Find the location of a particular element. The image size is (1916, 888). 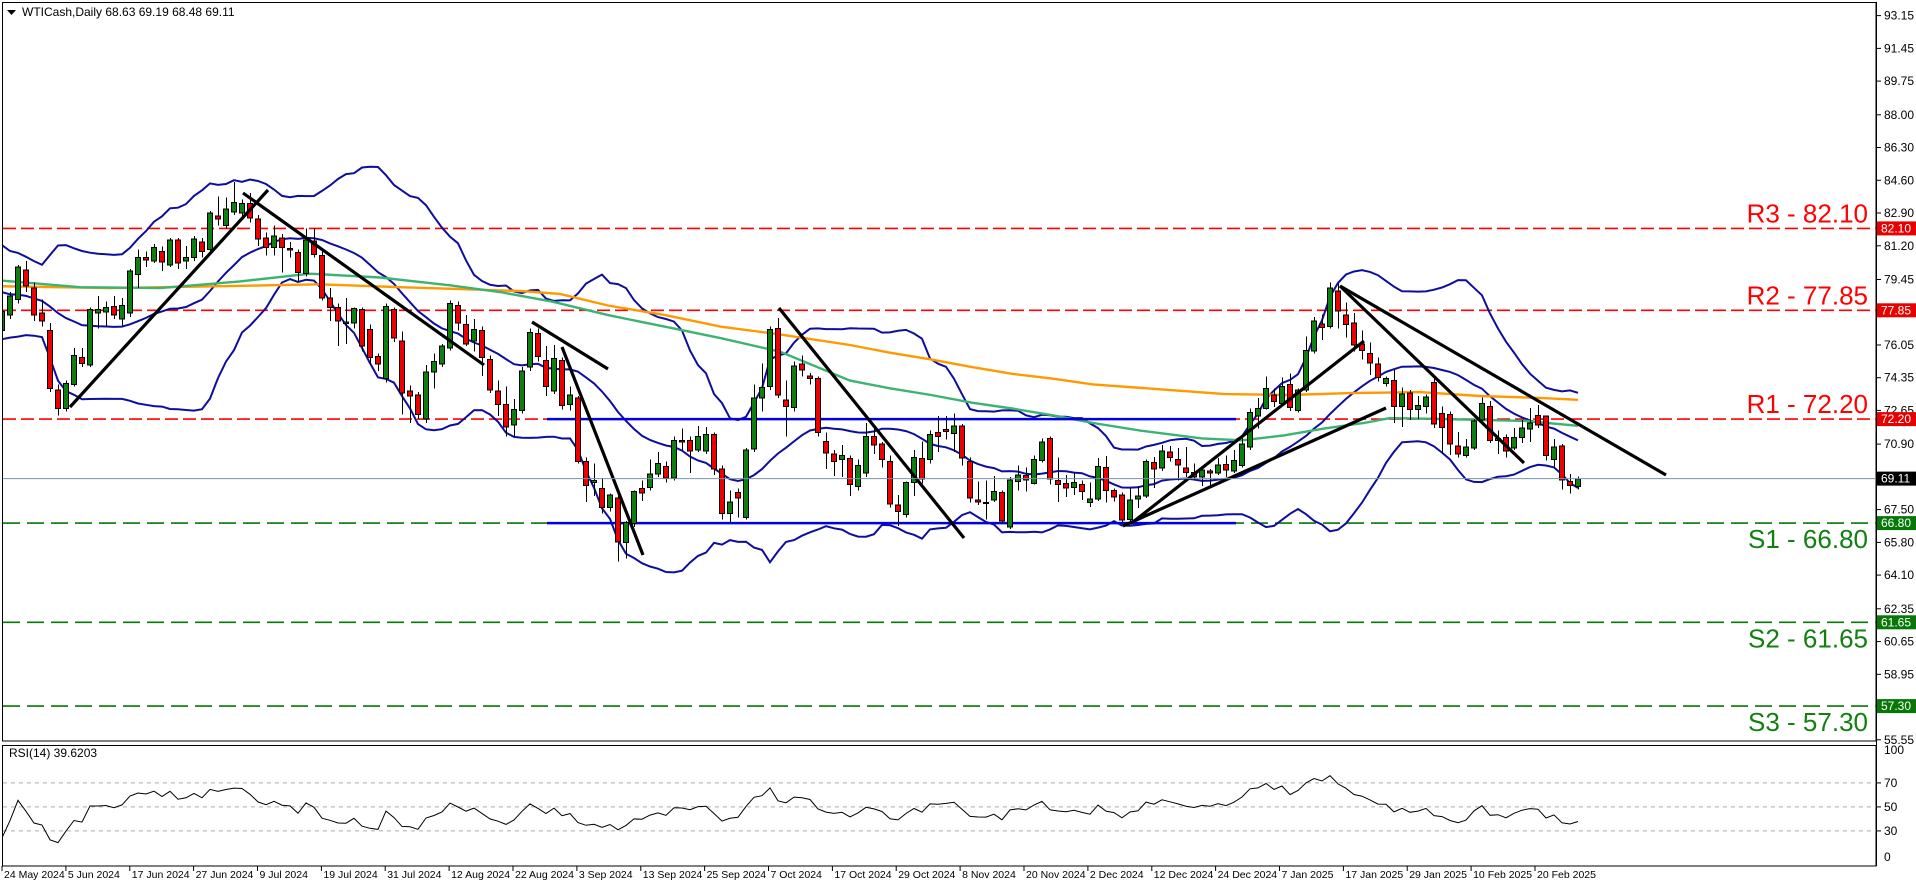

svg-text: 70.90 is located at coordinates (1899, 444).